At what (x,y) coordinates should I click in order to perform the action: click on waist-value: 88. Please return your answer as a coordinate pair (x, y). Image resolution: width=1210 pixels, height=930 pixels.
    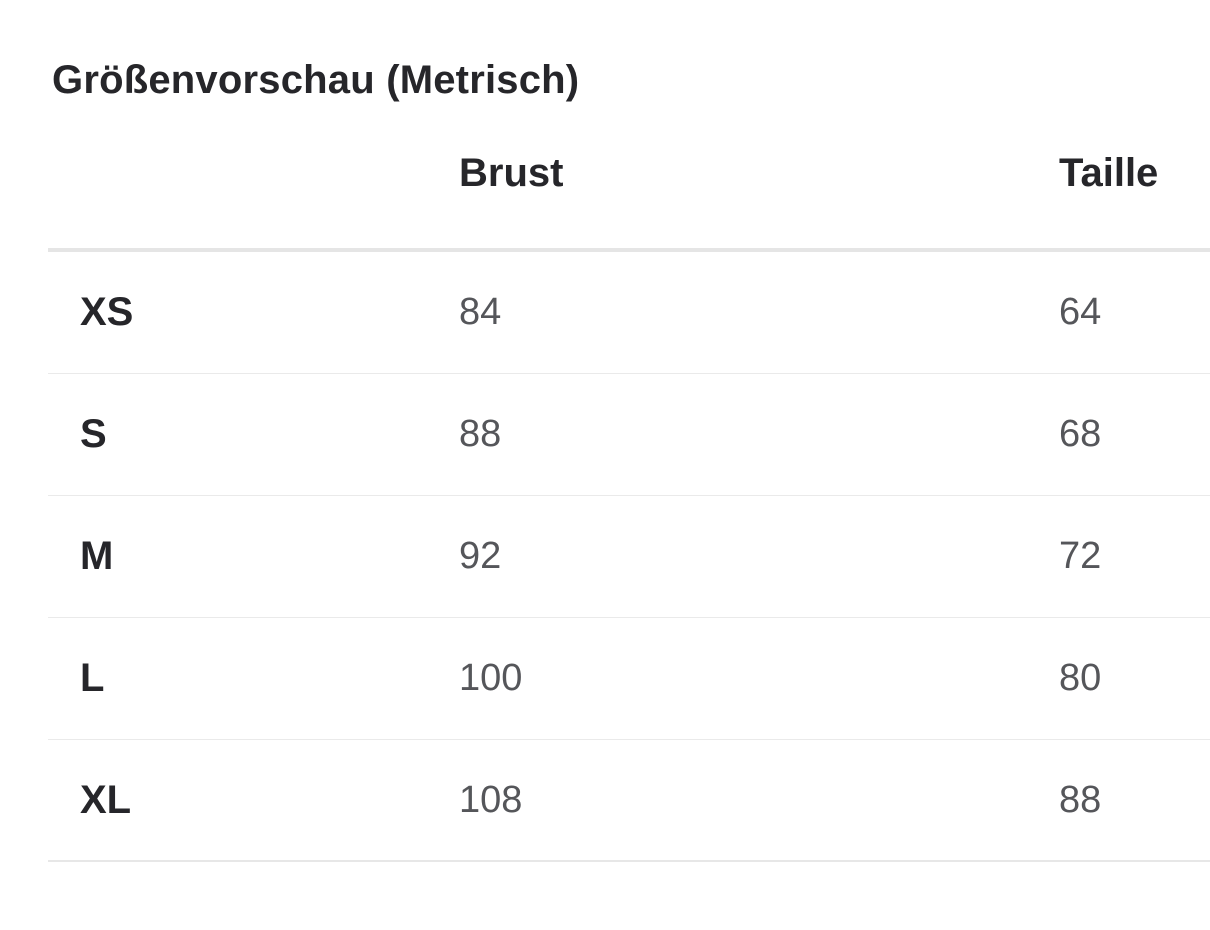
    Looking at the image, I should click on (1080, 799).